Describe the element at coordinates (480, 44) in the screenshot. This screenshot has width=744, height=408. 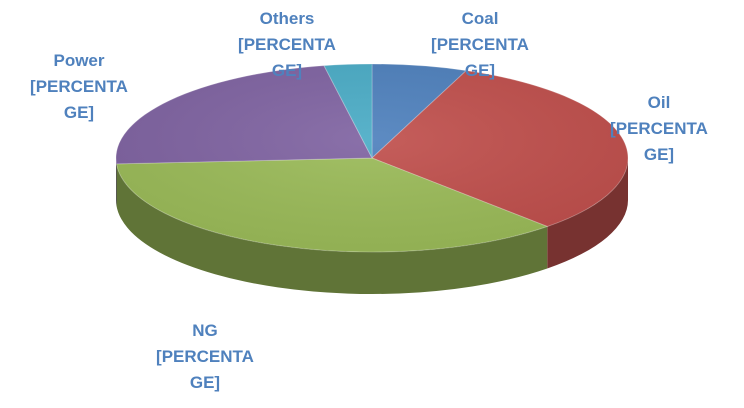
I see `slice-label-coal: Coal [PERCENTA GE]` at that location.